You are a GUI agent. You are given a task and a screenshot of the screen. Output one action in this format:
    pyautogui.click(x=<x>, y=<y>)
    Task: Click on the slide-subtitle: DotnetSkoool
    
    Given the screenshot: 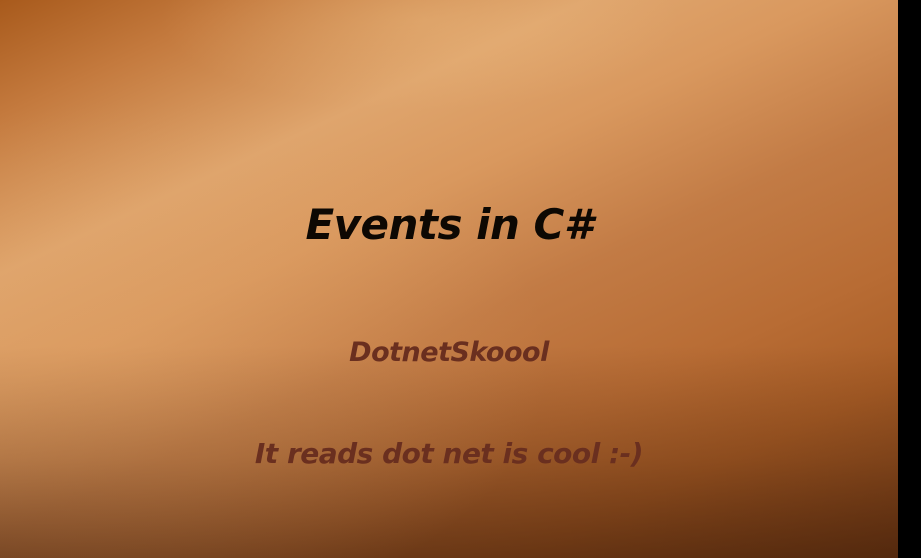 What is the action you would take?
    pyautogui.click(x=449, y=352)
    